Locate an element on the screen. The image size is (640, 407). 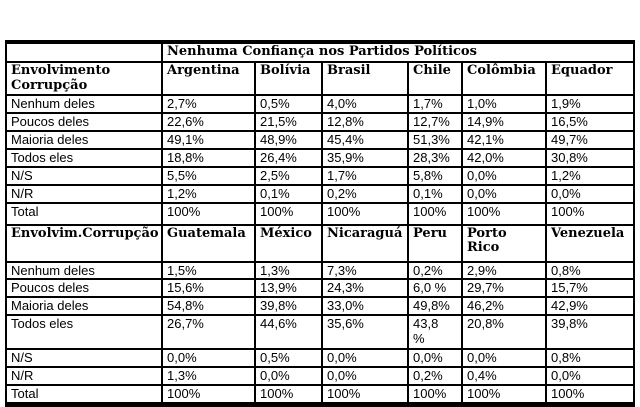
data-cell: 1,3% is located at coordinates (288, 270).